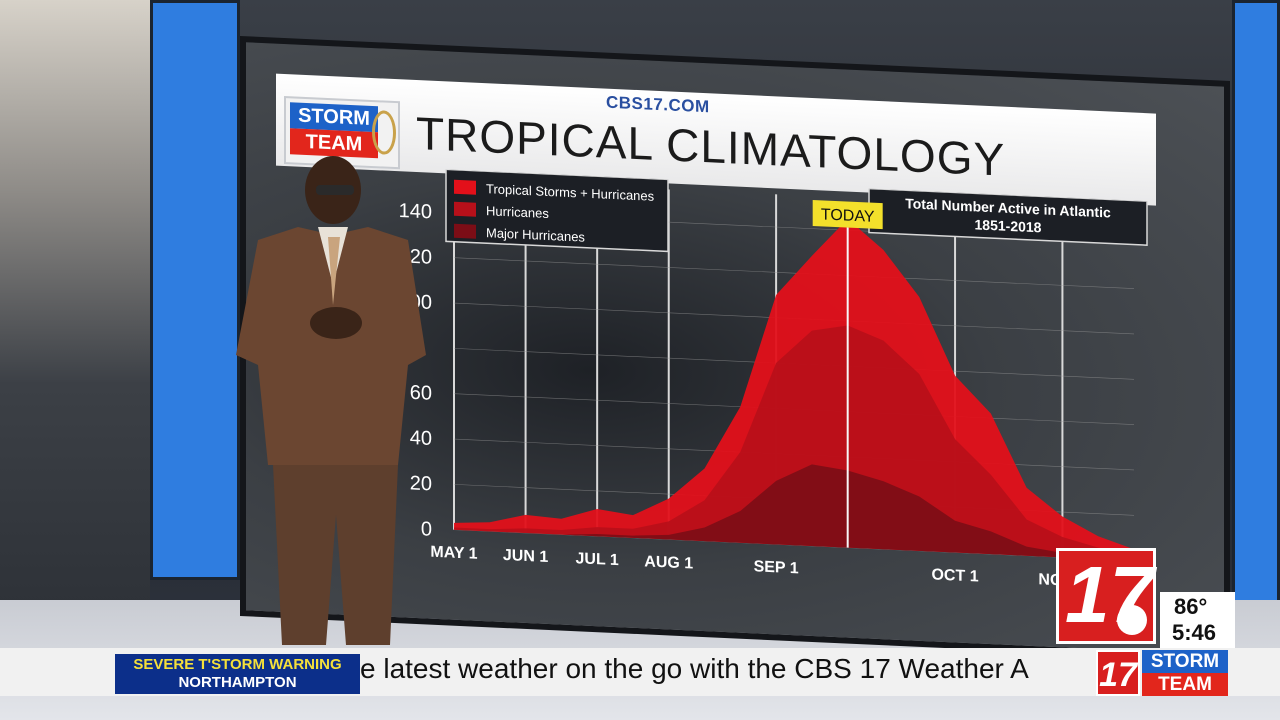 This screenshot has width=1280, height=720. I want to click on y-tick-label: 60, so click(421, 393).